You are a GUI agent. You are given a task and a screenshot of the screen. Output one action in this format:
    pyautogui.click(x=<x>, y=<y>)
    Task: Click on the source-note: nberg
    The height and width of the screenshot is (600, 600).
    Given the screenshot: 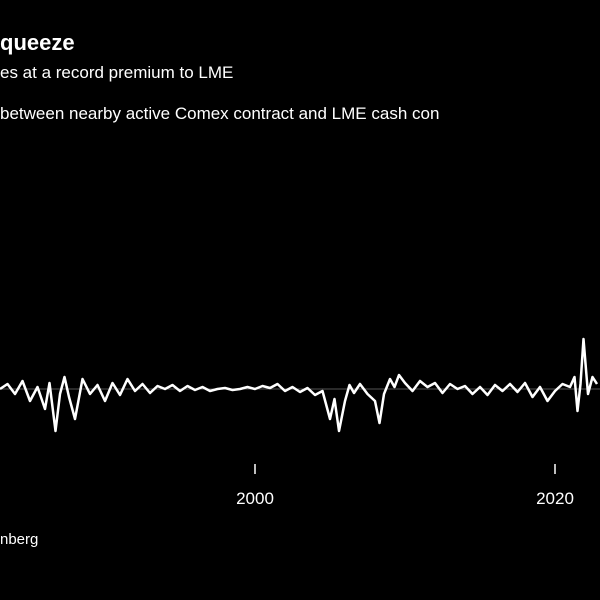 What is the action you would take?
    pyautogui.click(x=19, y=539)
    